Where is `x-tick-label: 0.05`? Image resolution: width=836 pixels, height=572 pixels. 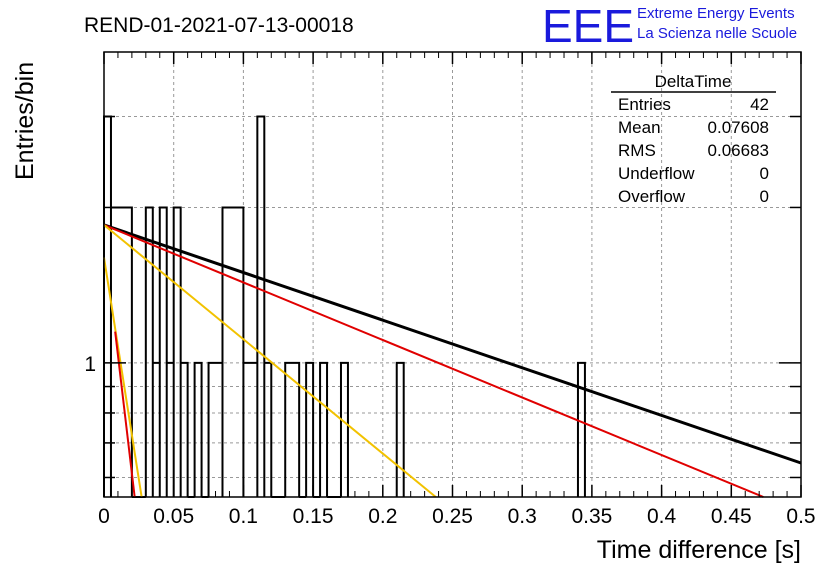 x-tick-label: 0.05 is located at coordinates (173, 516).